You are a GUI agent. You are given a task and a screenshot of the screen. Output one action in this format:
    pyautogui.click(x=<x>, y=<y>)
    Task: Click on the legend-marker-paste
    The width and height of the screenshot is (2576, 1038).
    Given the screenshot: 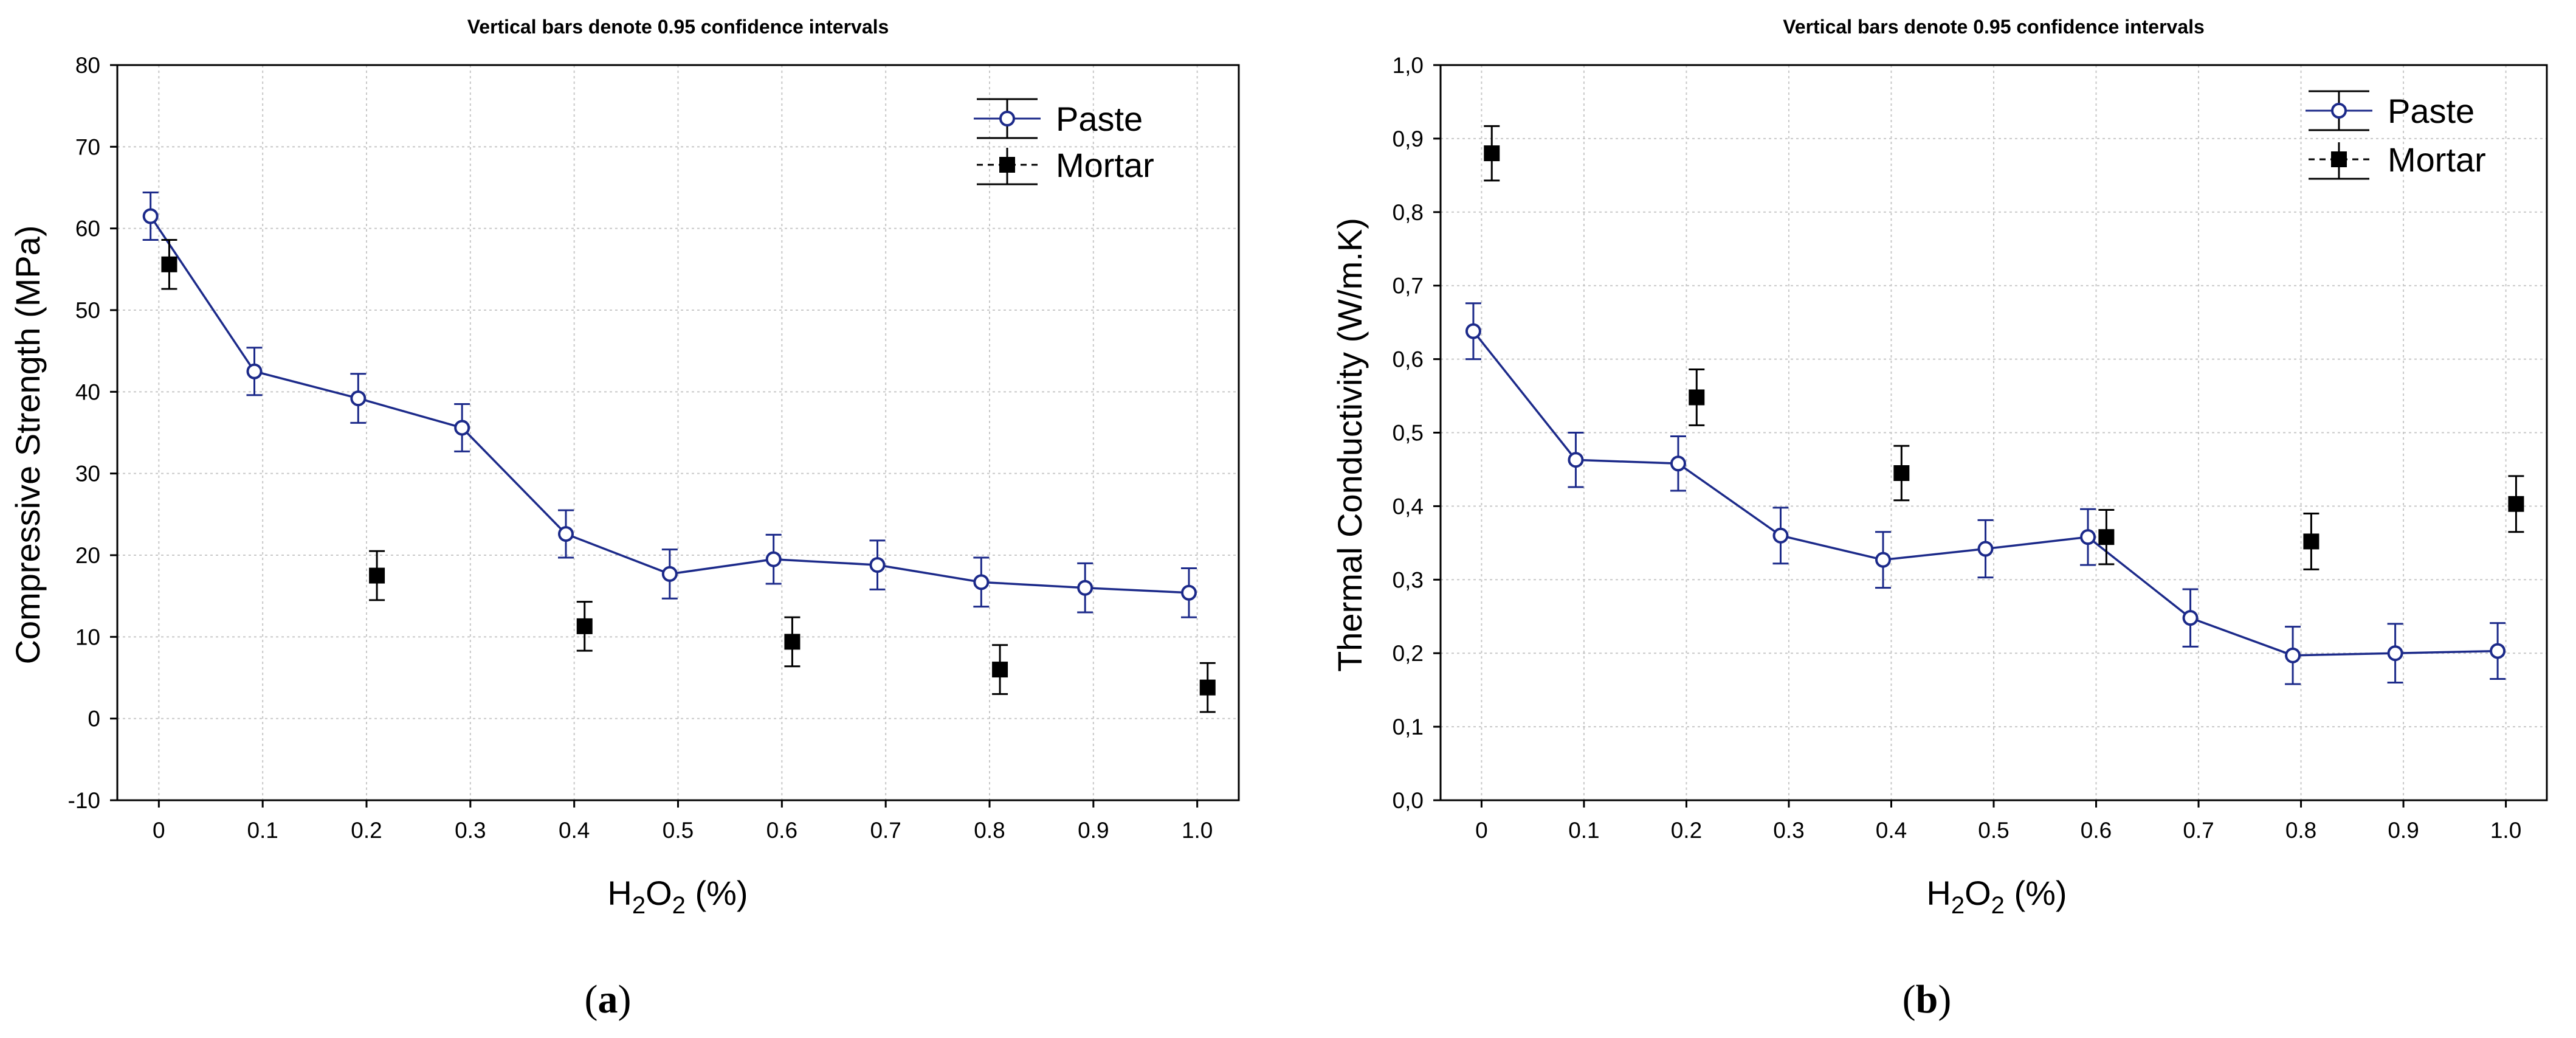 What is the action you would take?
    pyautogui.click(x=2339, y=111)
    